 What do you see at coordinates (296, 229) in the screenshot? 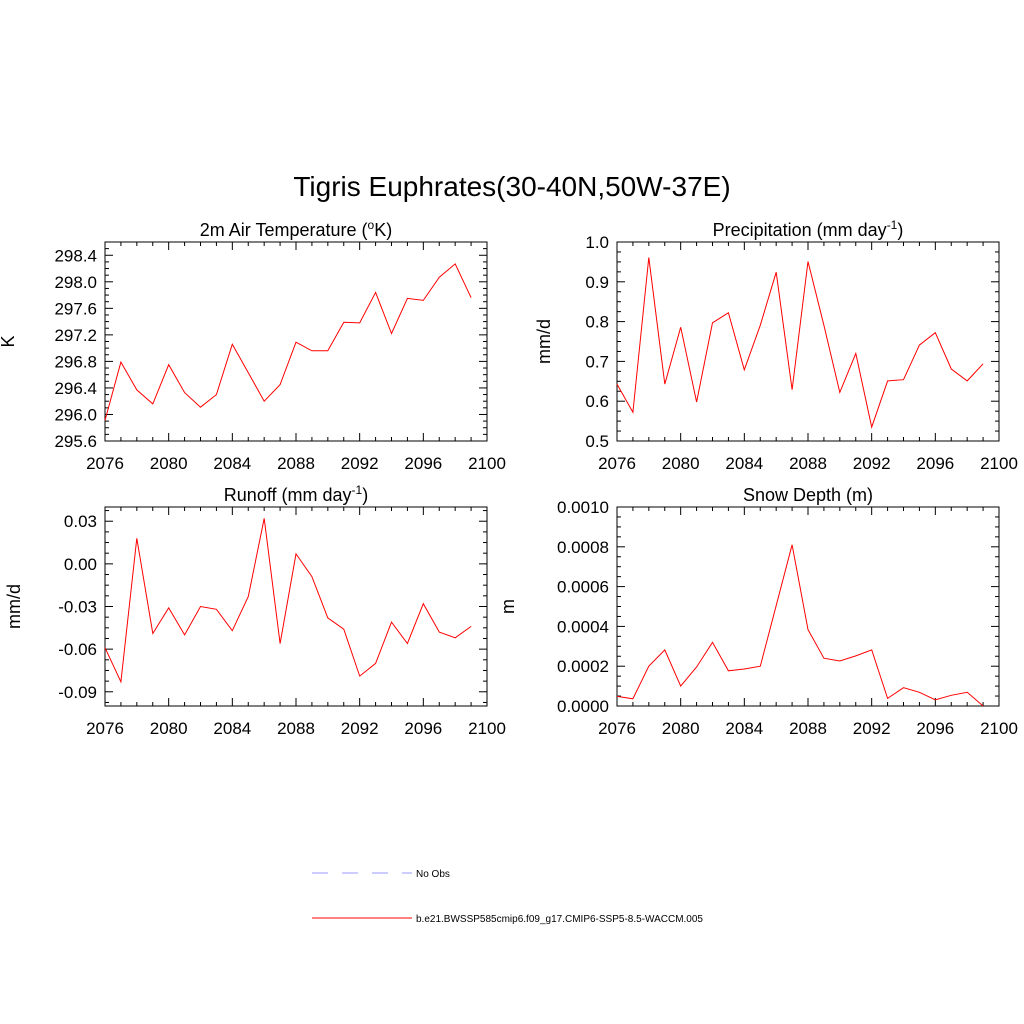
I see `panel-title: 2m Air Temperature (oK)` at bounding box center [296, 229].